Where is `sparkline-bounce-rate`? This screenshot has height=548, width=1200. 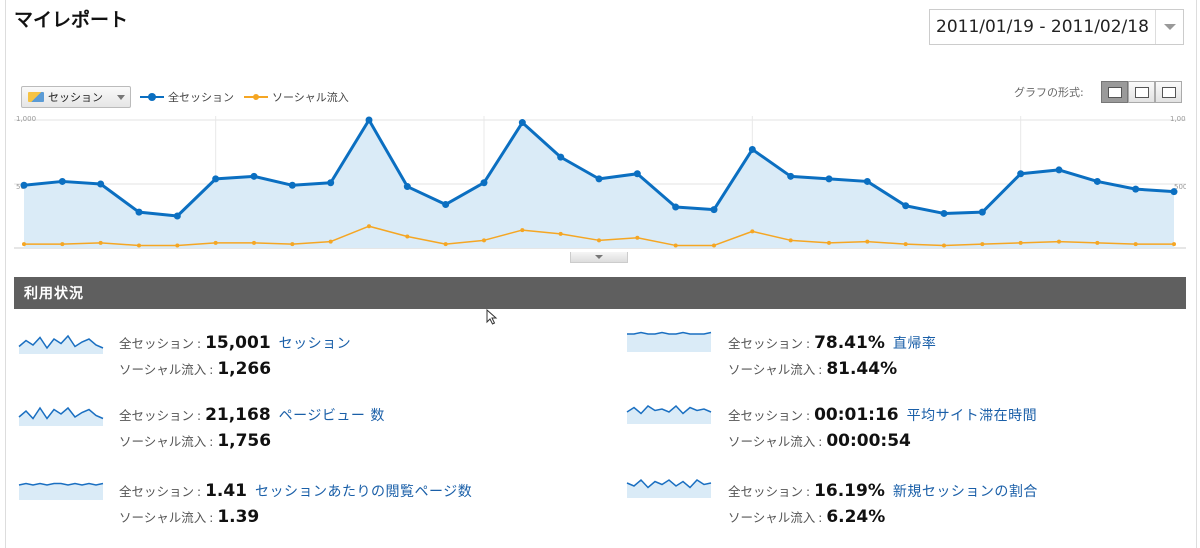 sparkline-bounce-rate is located at coordinates (669, 341).